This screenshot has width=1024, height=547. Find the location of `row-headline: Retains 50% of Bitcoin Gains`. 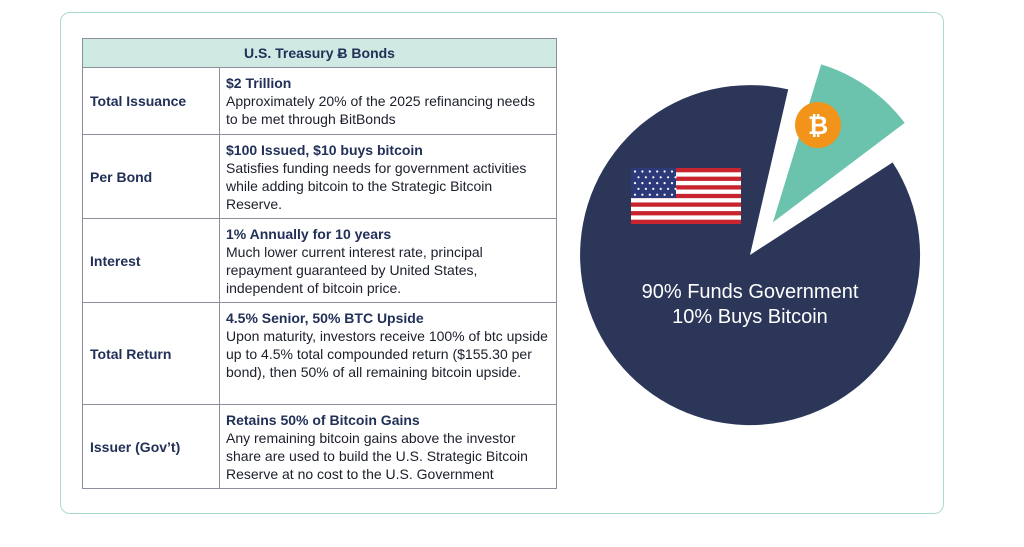

row-headline: Retains 50% of Bitcoin Gains is located at coordinates (323, 420).